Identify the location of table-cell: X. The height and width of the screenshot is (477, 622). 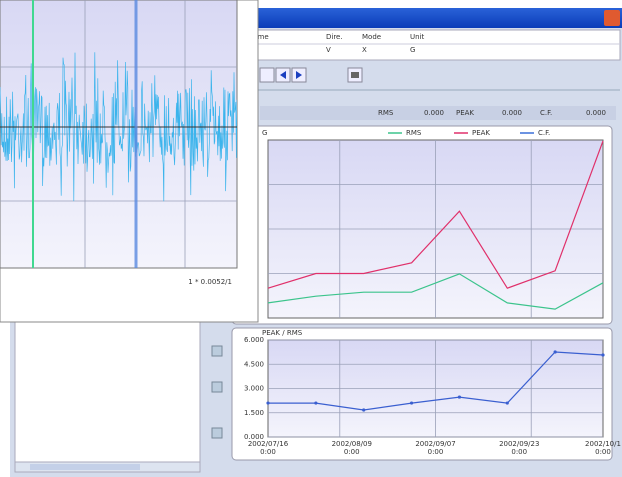
(364, 50).